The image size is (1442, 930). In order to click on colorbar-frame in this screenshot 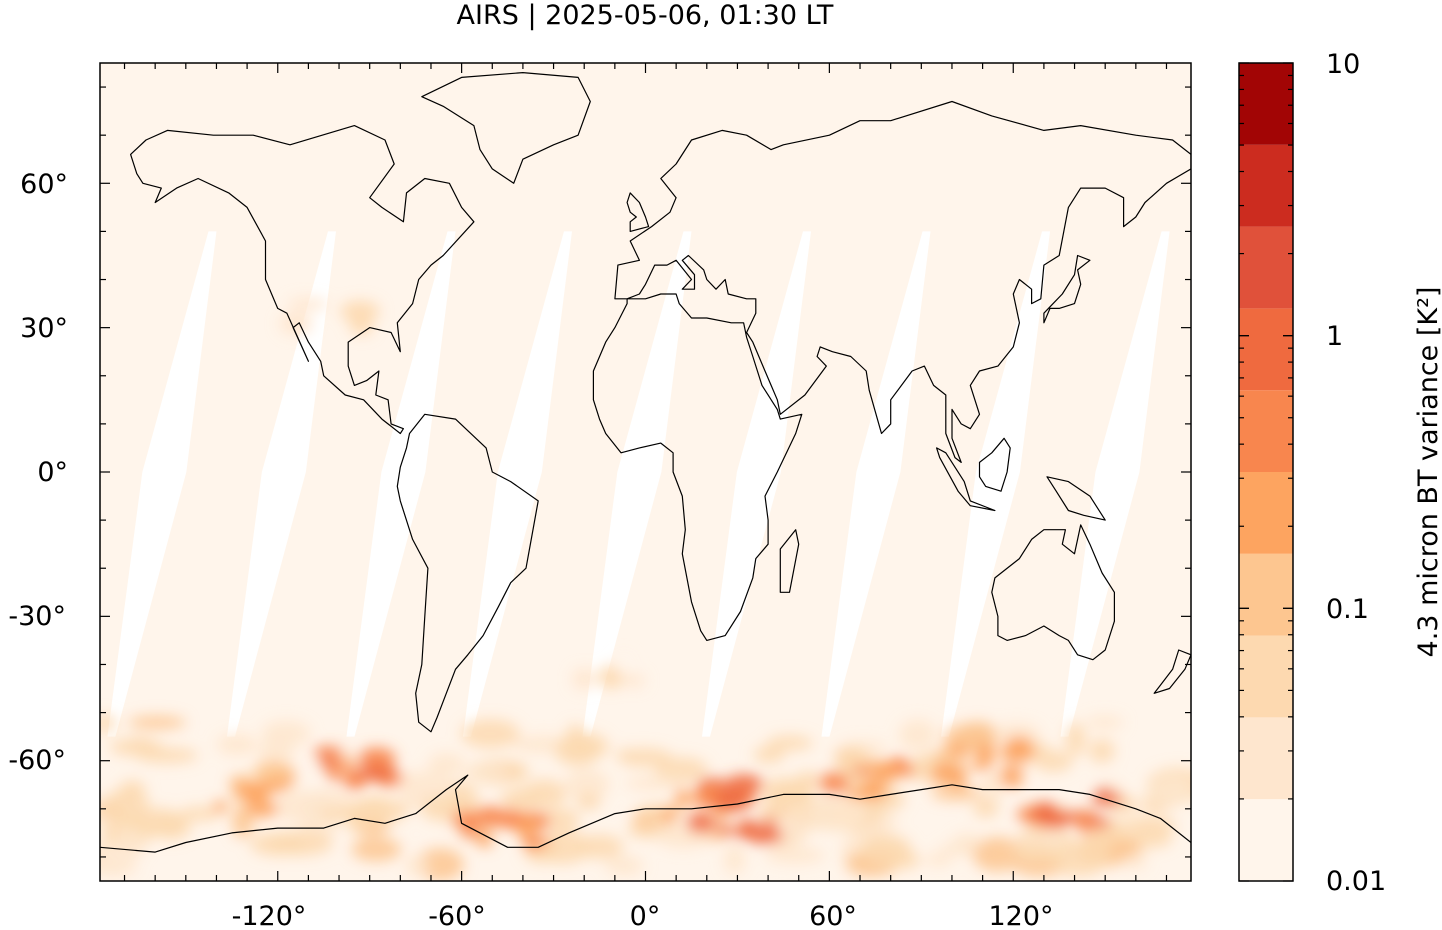, I will do `click(1266, 472)`.